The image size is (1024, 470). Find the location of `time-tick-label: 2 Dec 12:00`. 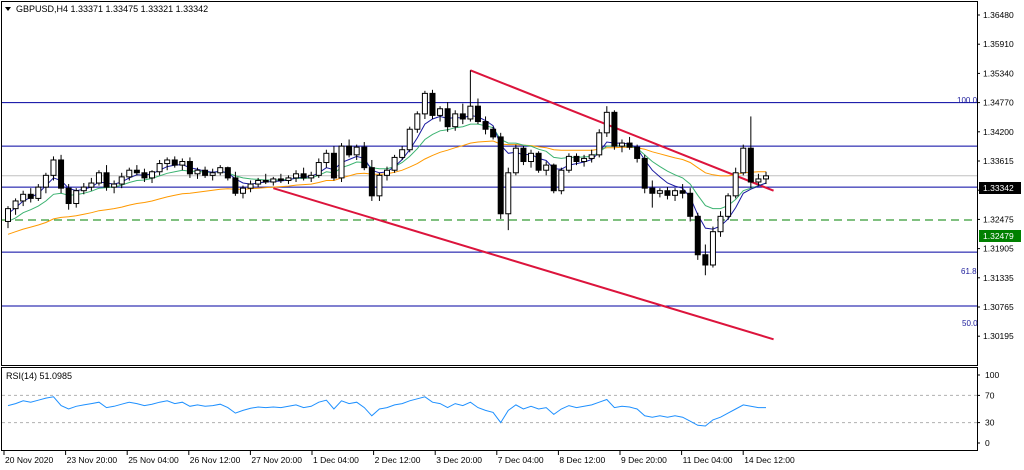

time-tick-label: 2 Dec 12:00 is located at coordinates (398, 460).